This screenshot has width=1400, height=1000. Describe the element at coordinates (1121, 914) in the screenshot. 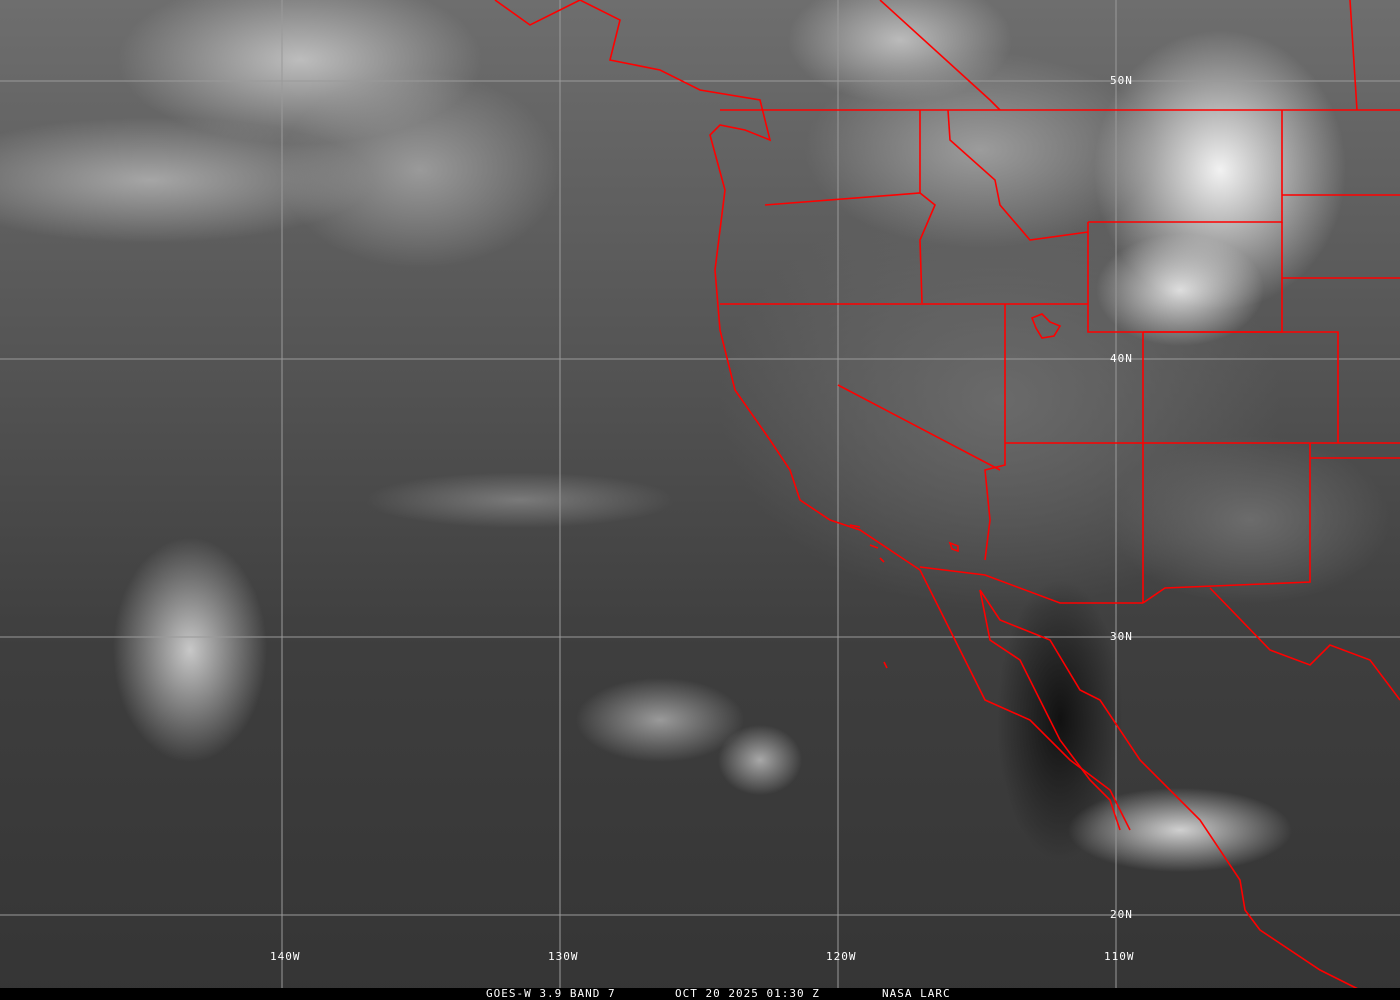

I see `lat-label-20n: 20N` at that location.